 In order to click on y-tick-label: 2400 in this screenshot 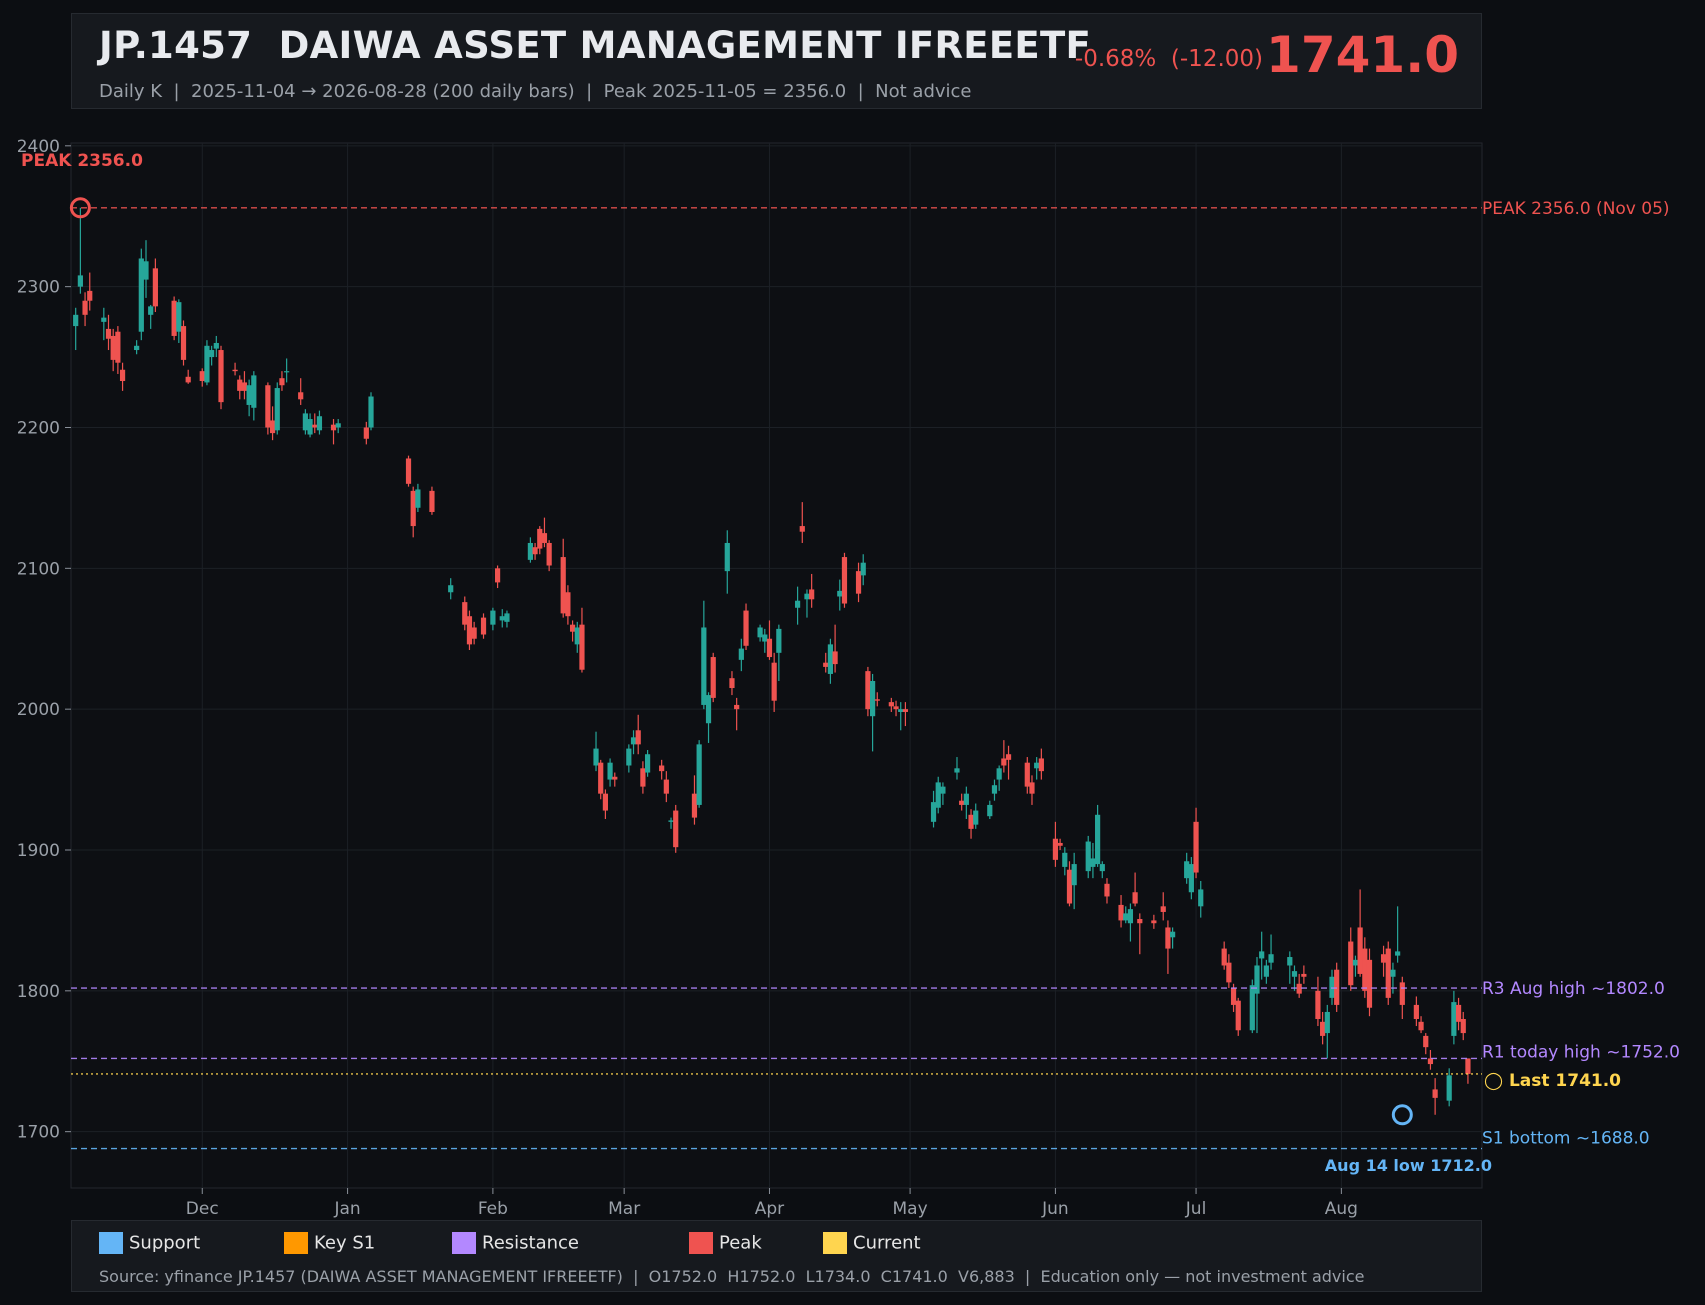, I will do `click(38, 147)`.